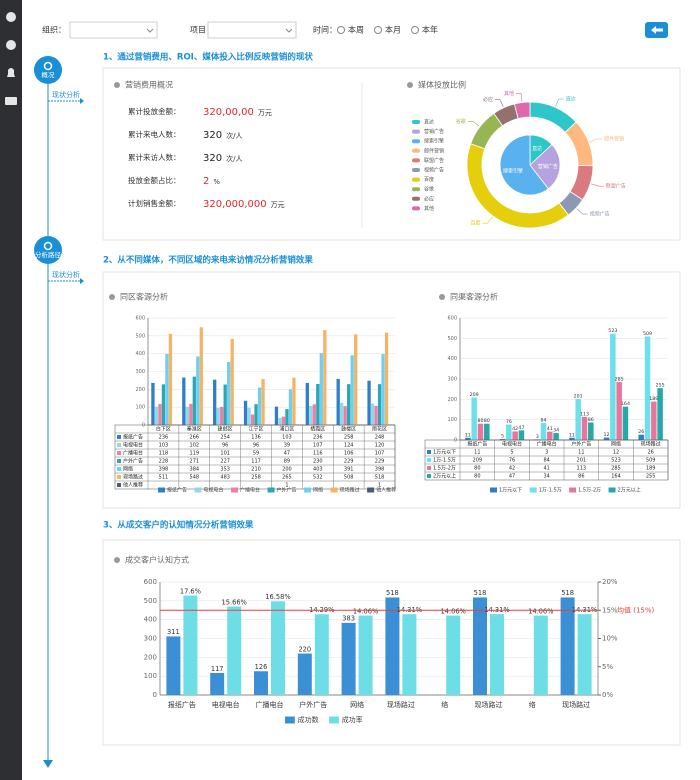  What do you see at coordinates (164, 446) in the screenshot?
I see `table-cell: 103` at bounding box center [164, 446].